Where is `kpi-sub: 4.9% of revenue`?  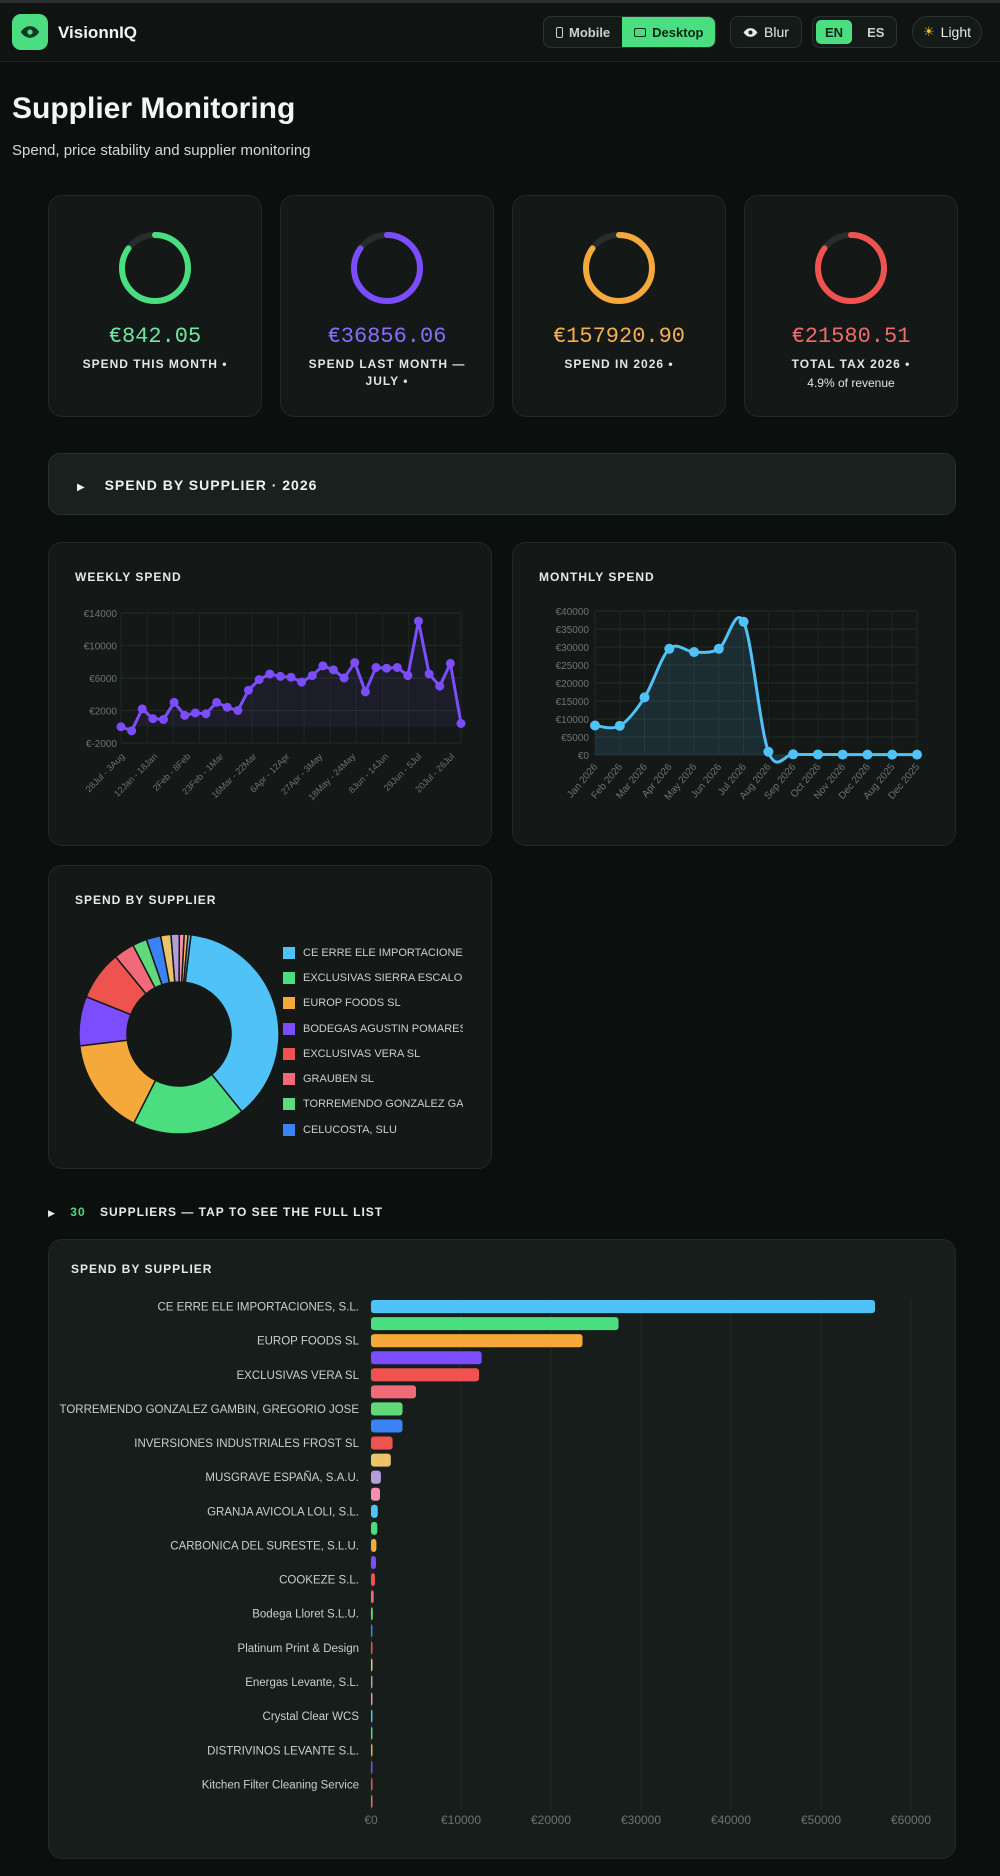 kpi-sub: 4.9% of revenue is located at coordinates (851, 383).